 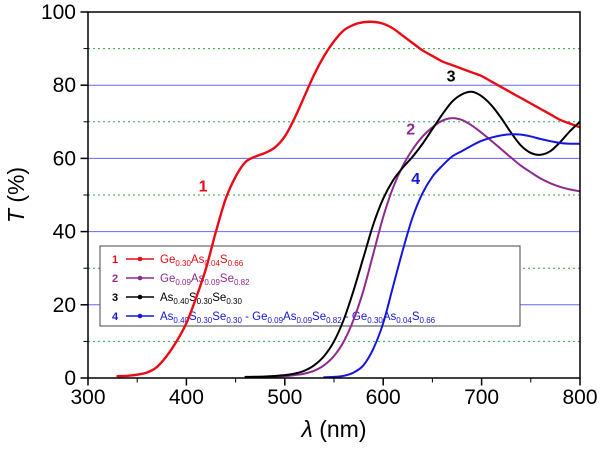 I want to click on y-tick-label: 20, so click(x=64, y=305).